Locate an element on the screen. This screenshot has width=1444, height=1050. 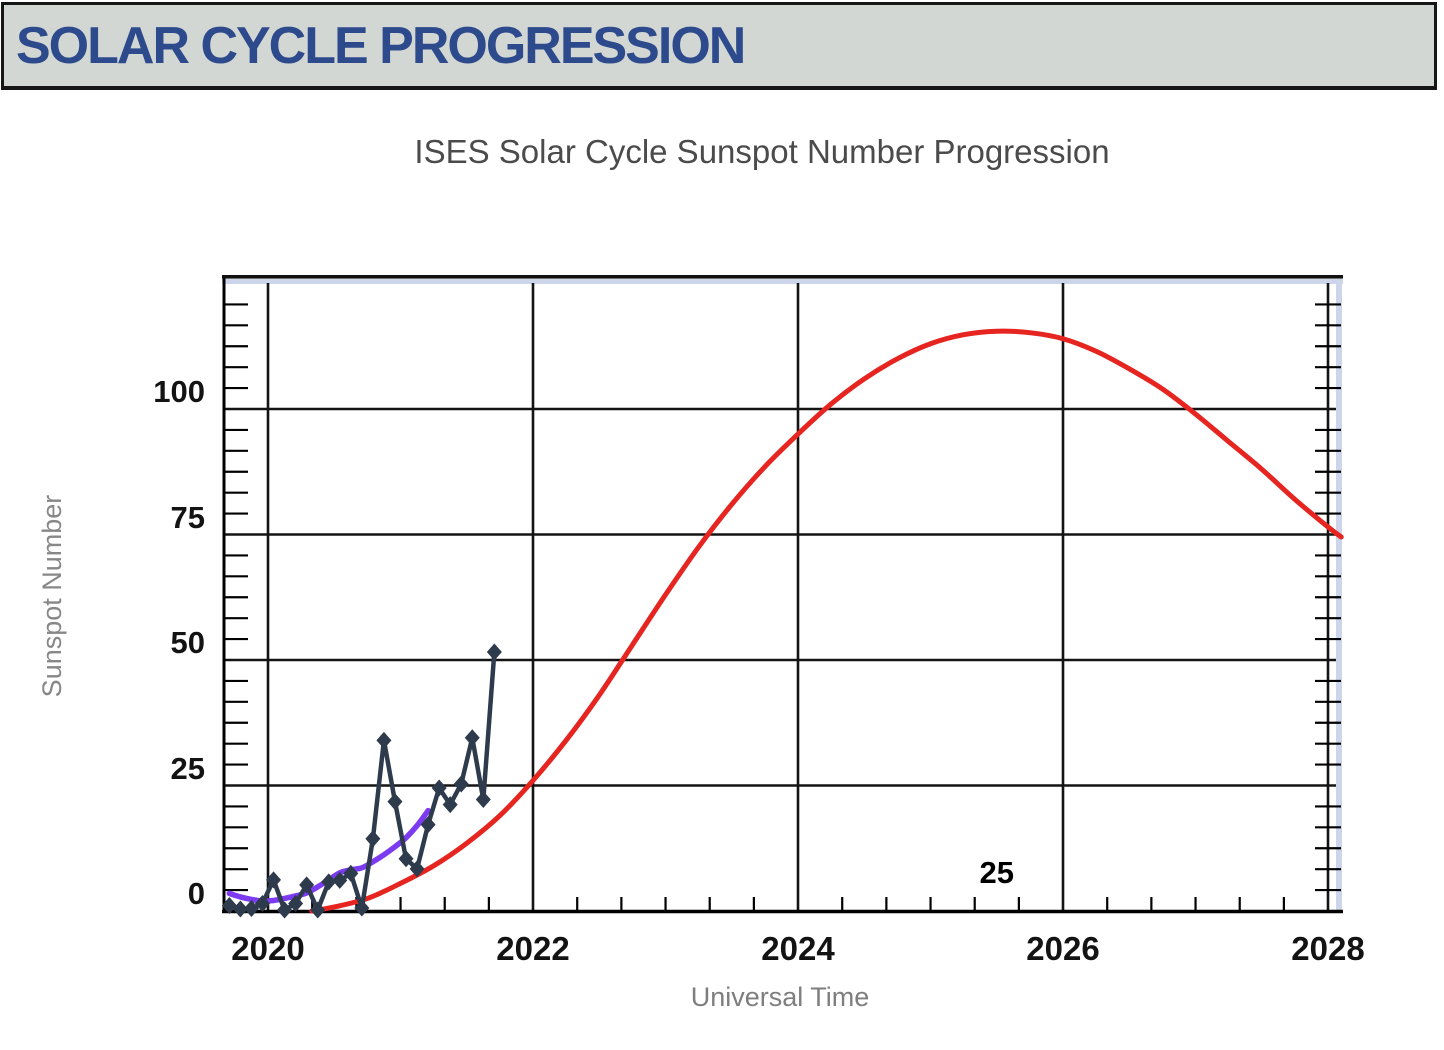
y-tick-label: 50 is located at coordinates (187, 642).